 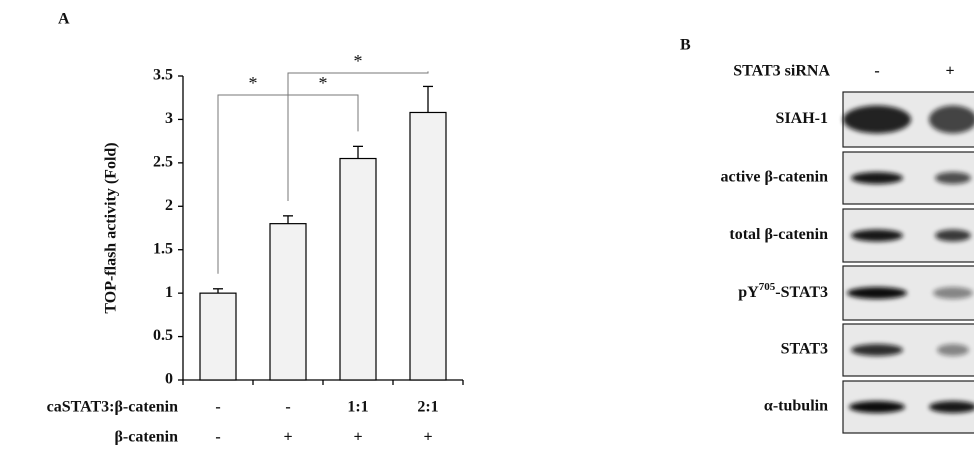 What do you see at coordinates (778, 234) in the screenshot?
I see `band-label: total β-catenin` at bounding box center [778, 234].